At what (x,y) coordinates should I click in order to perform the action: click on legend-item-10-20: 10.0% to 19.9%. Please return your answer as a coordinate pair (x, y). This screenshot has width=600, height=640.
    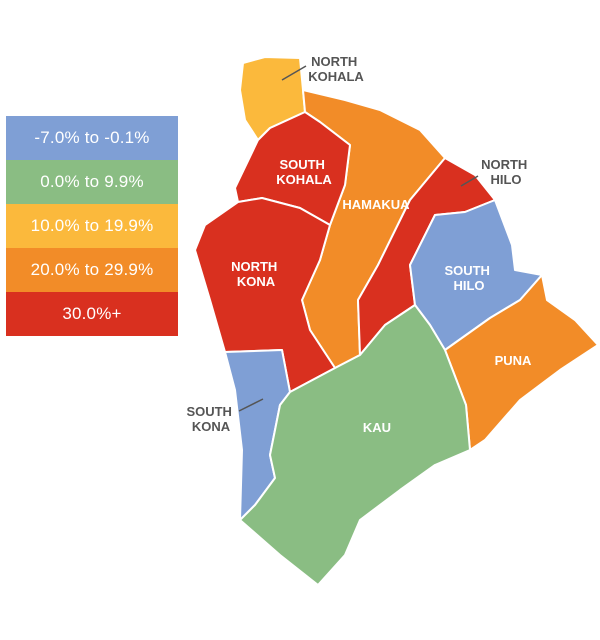
    Looking at the image, I should click on (92, 226).